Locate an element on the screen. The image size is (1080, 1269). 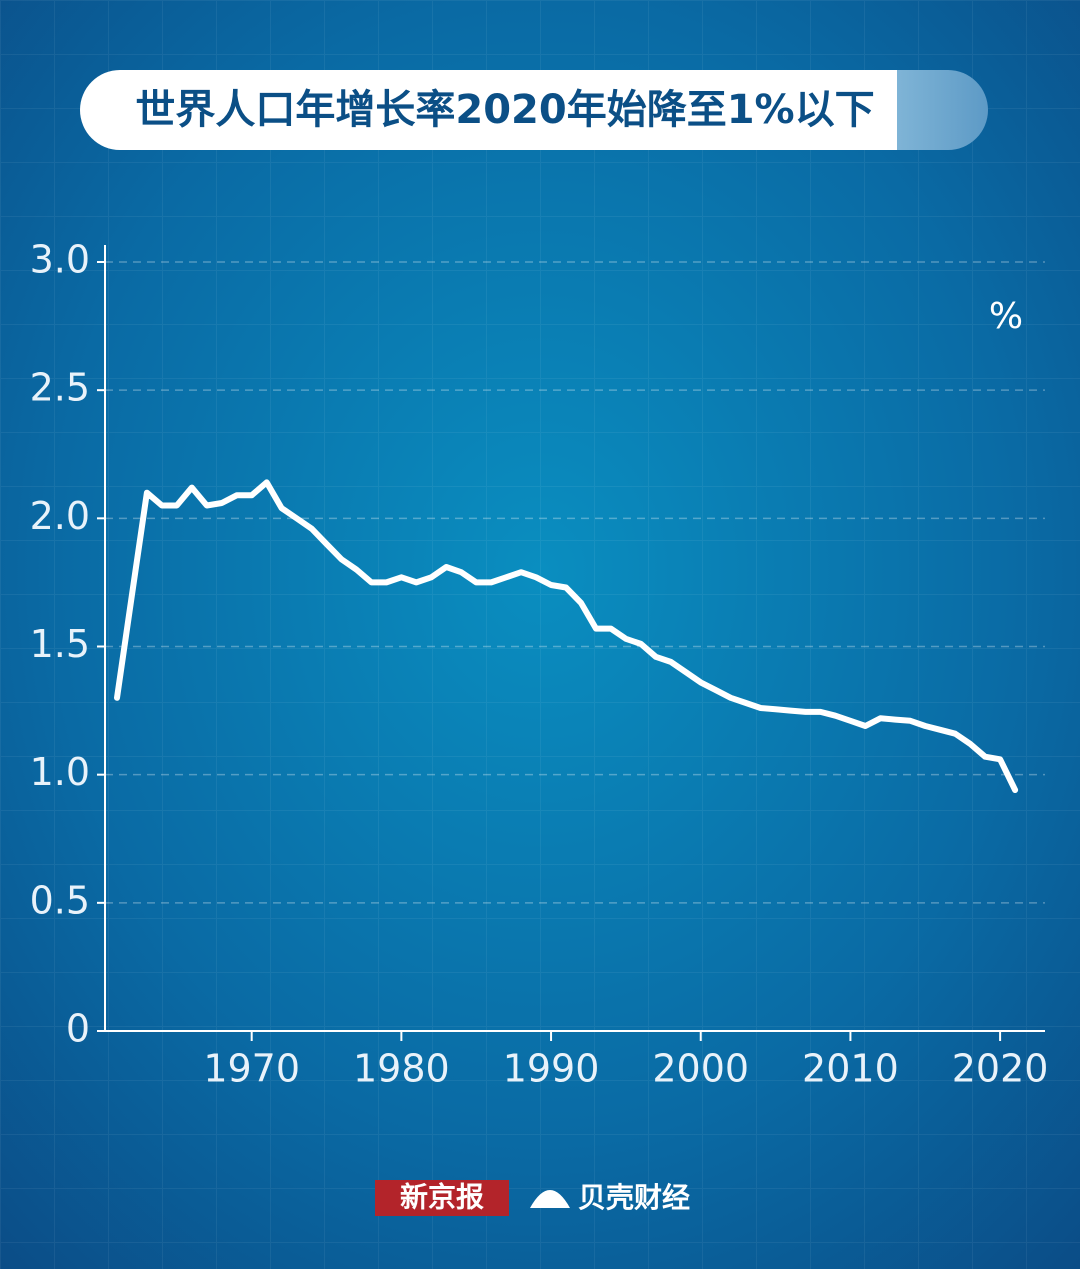
logo-text: 贝壳财经 is located at coordinates (634, 1197).